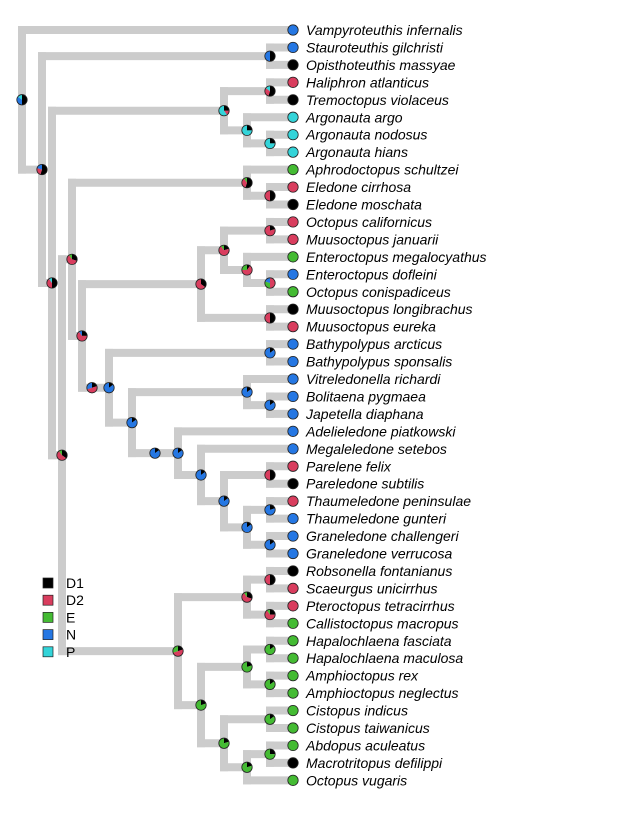 The width and height of the screenshot is (629, 813). Describe the element at coordinates (379, 641) in the screenshot. I see `tip-label: Hapalochlaena fasciata` at that location.